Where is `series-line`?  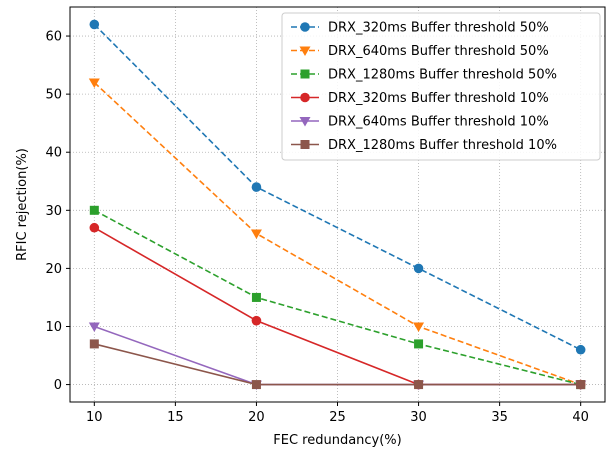
series-line is located at coordinates (337, 364).